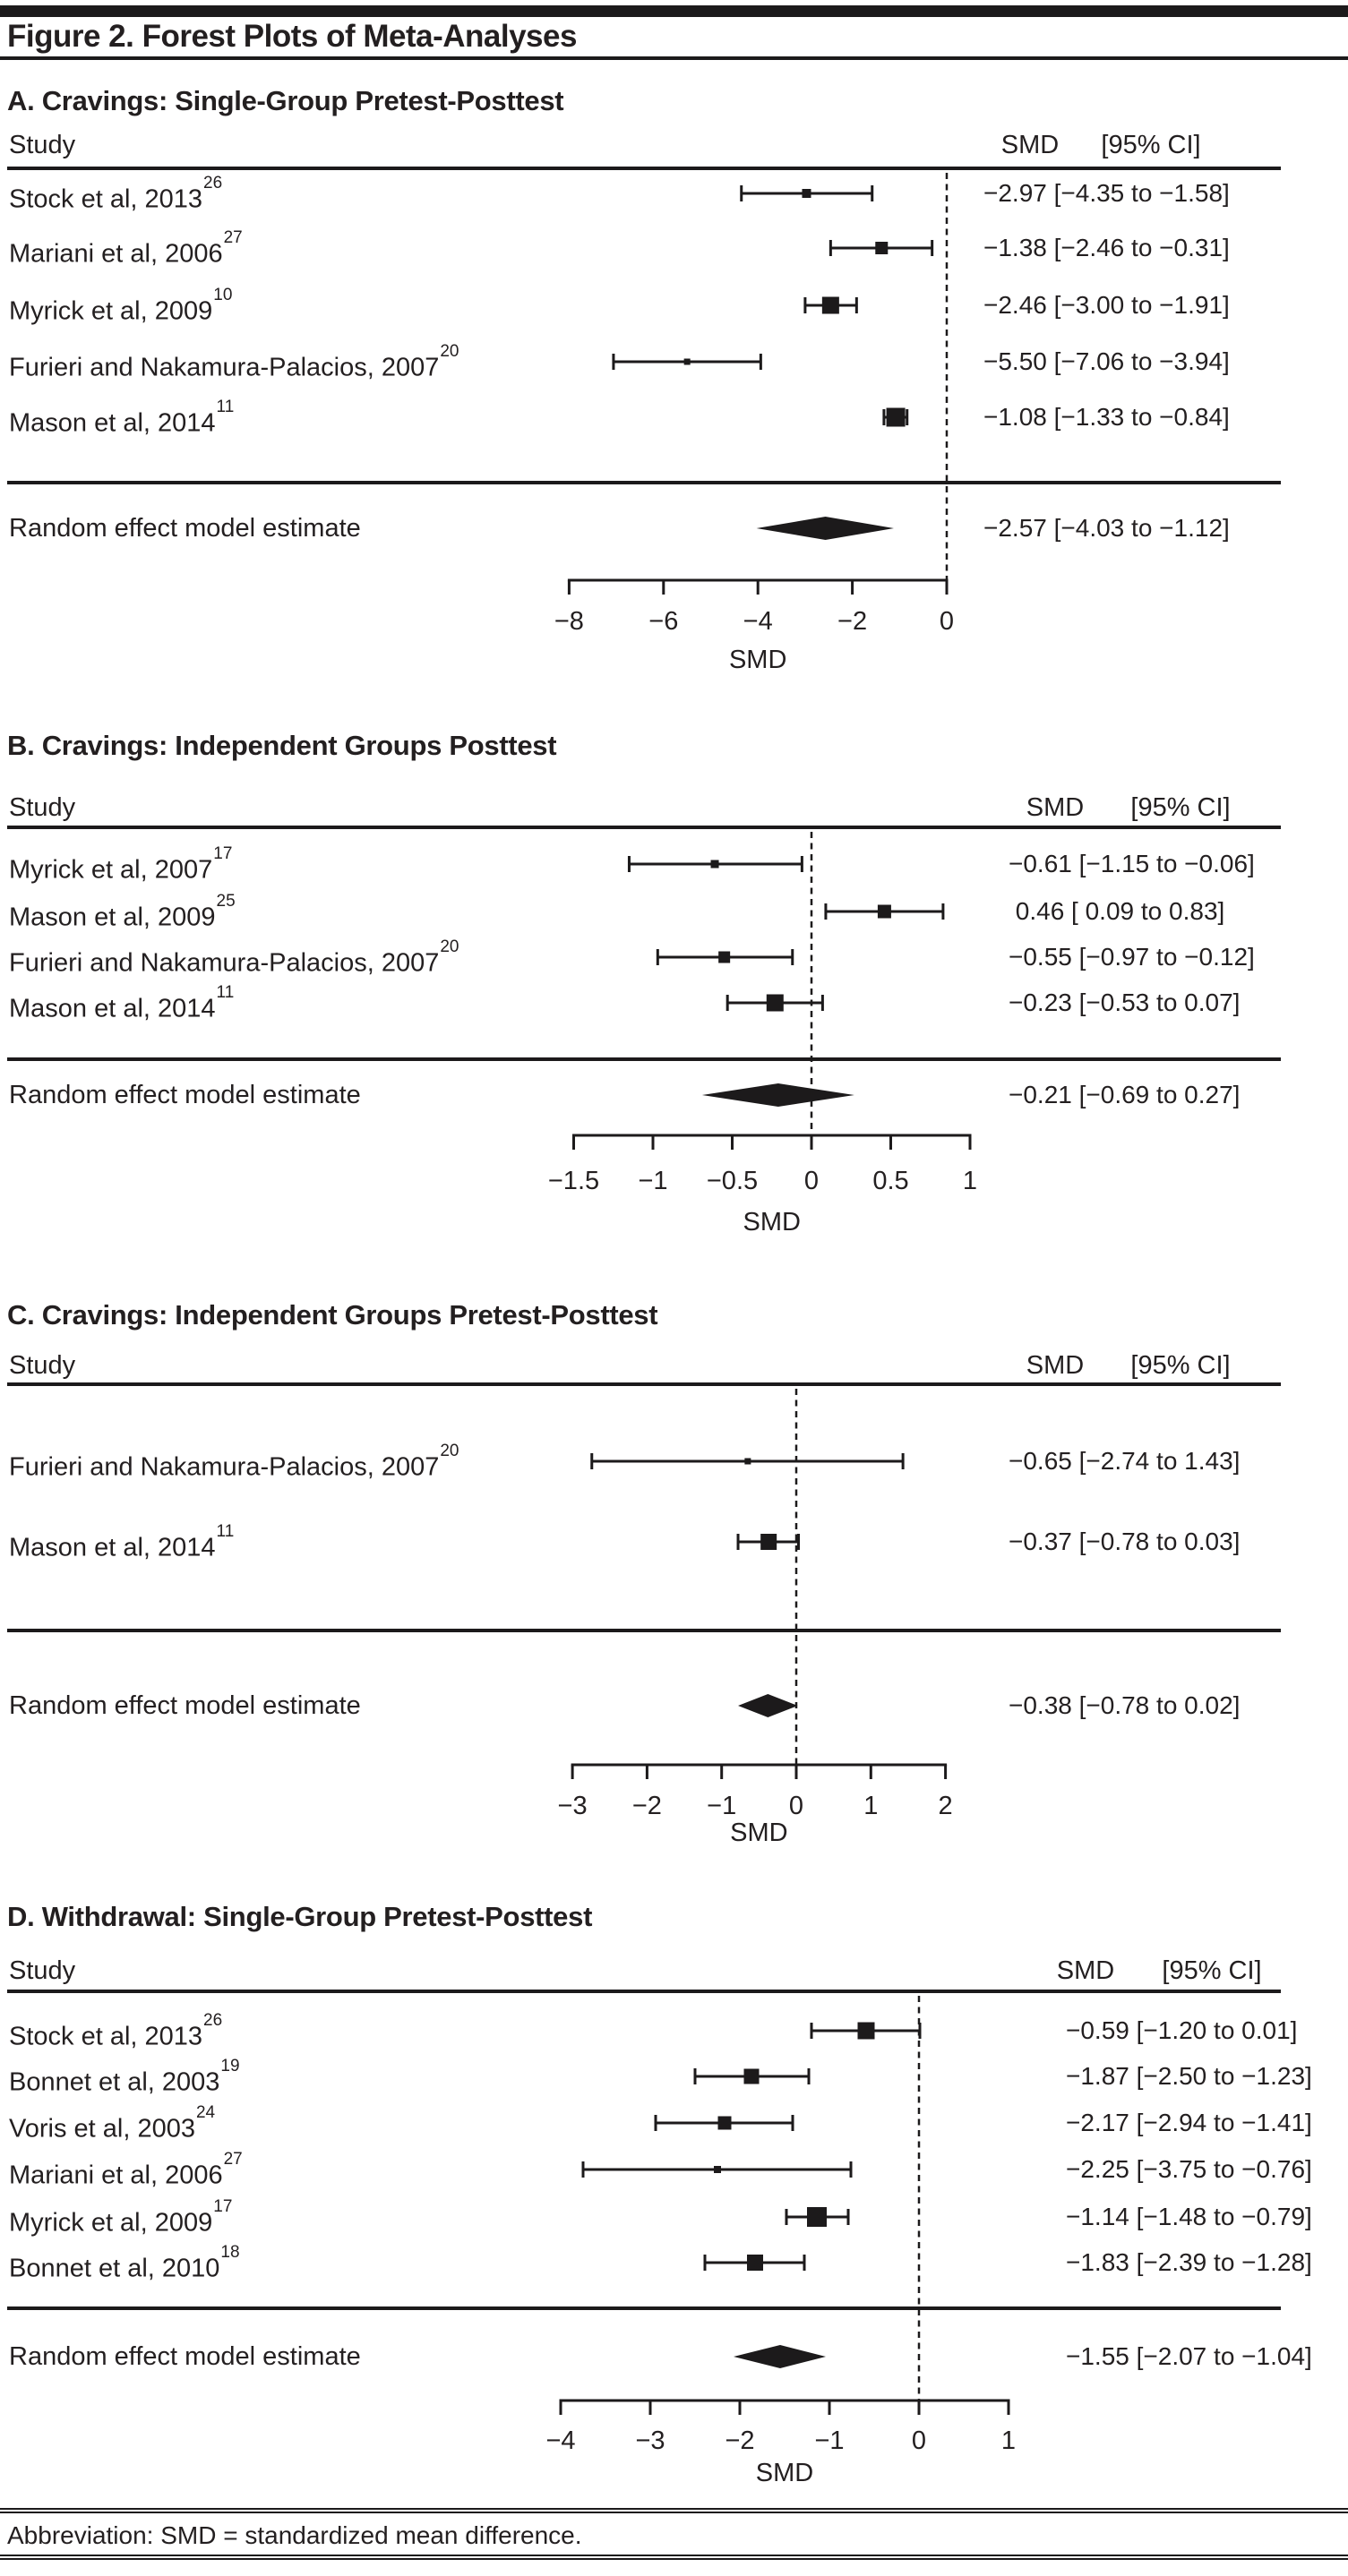  What do you see at coordinates (282, 745) in the screenshot?
I see `panel-b-title: B. Cravings: Independent Groups Posttest` at bounding box center [282, 745].